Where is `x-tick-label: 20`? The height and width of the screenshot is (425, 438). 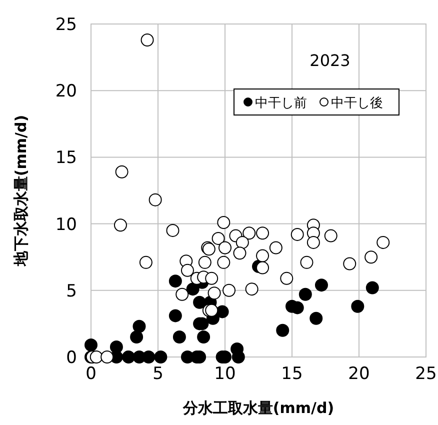
x-tick-label: 20 is located at coordinates (359, 374).